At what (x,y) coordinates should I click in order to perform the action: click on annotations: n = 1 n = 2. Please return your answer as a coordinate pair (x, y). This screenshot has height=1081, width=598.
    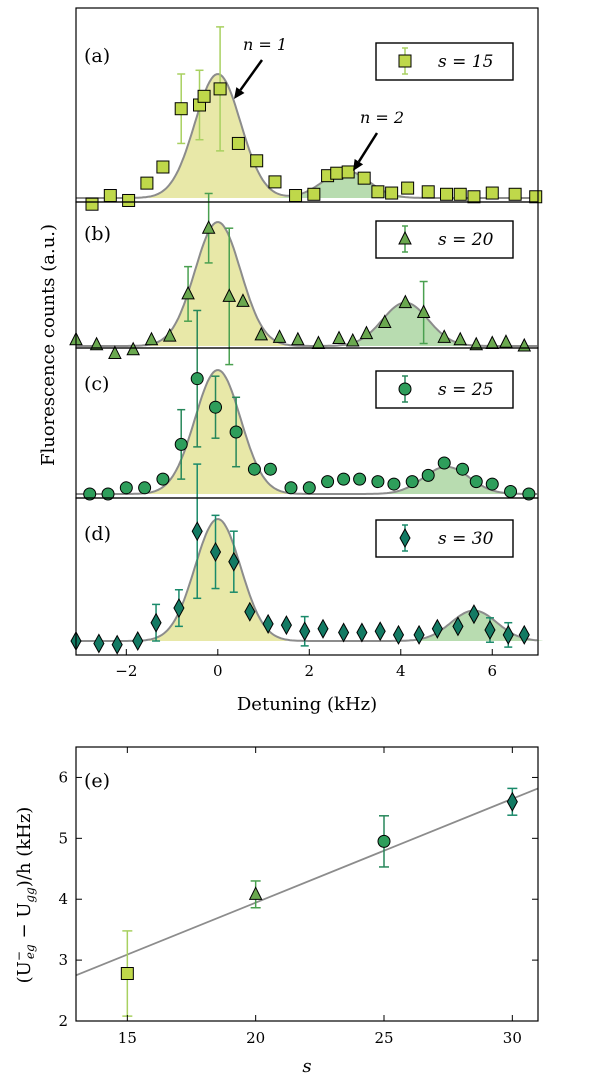
    Looking at the image, I should click on (319, 103).